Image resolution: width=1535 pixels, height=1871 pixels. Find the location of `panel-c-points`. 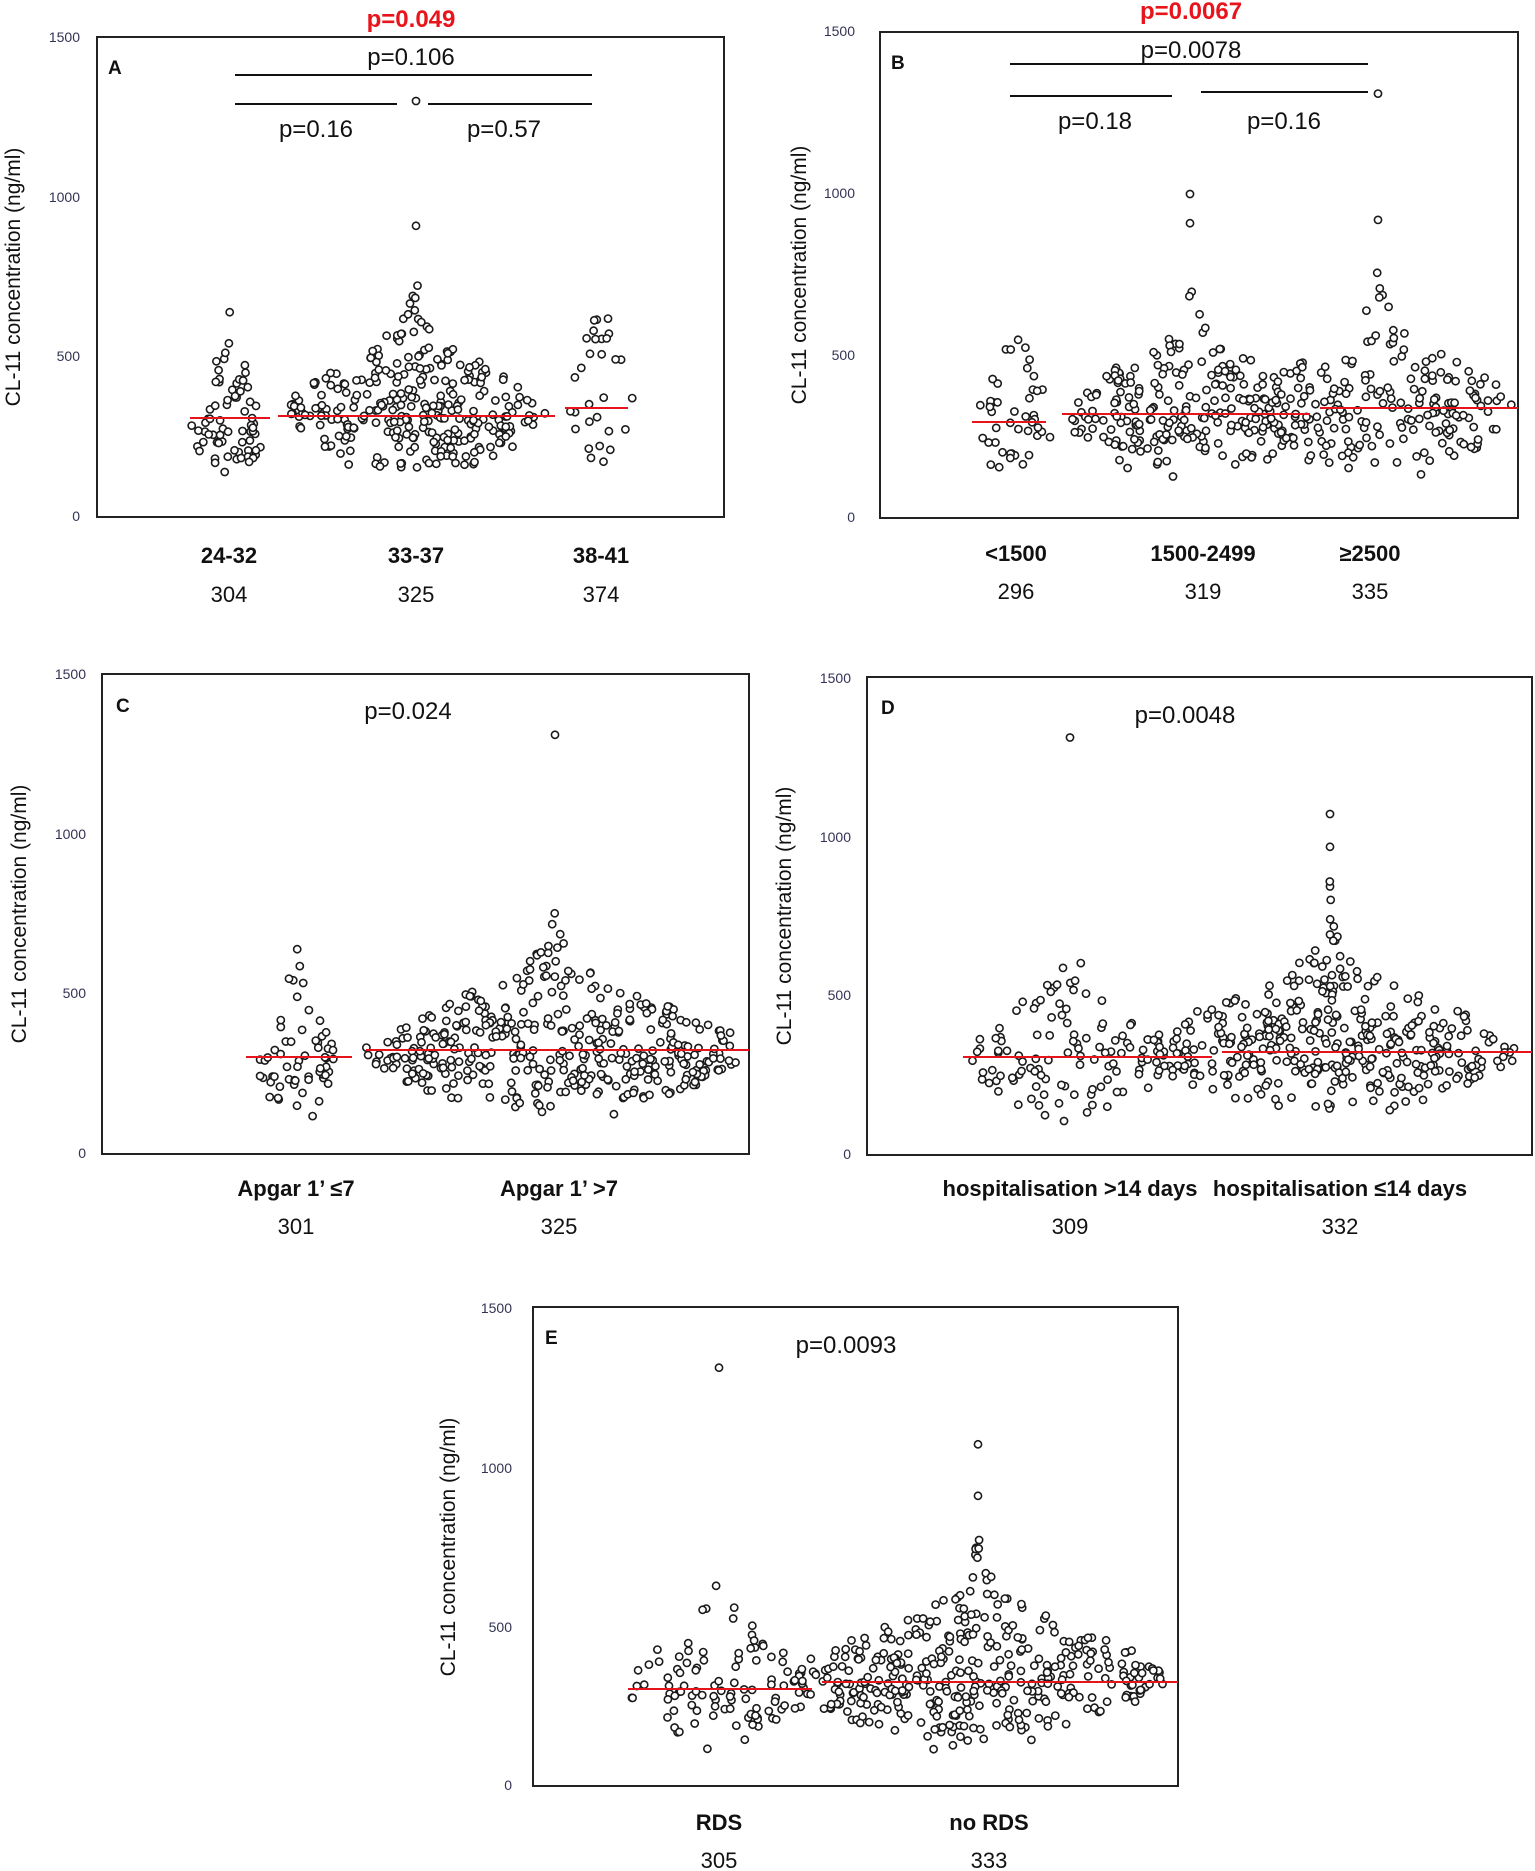

panel-c-points is located at coordinates (497, 925).